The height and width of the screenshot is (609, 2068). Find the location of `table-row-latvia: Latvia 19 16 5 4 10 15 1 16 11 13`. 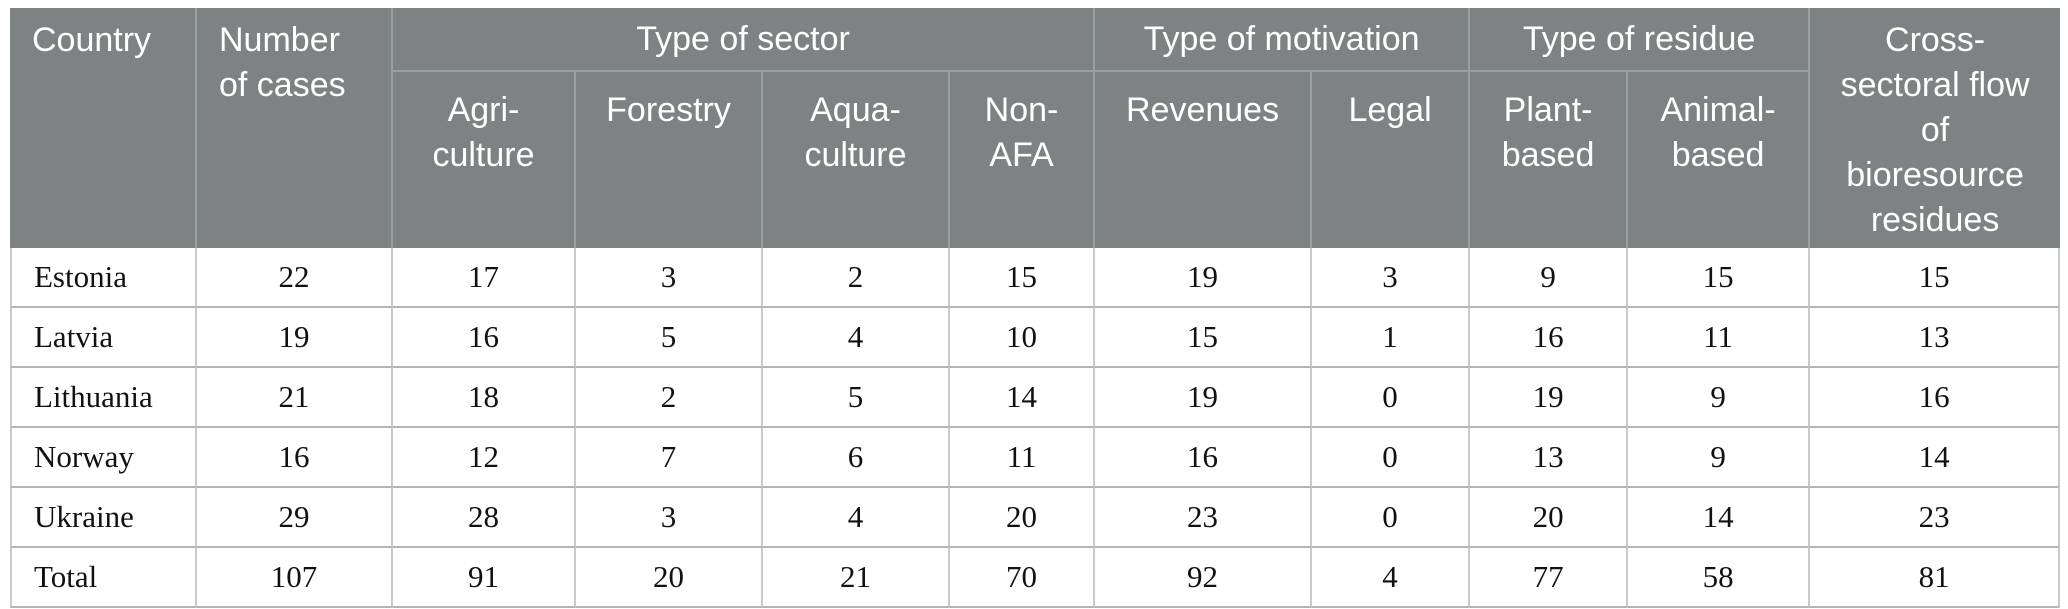

table-row-latvia: Latvia 19 16 5 4 10 15 1 16 11 13 is located at coordinates (1035, 338).